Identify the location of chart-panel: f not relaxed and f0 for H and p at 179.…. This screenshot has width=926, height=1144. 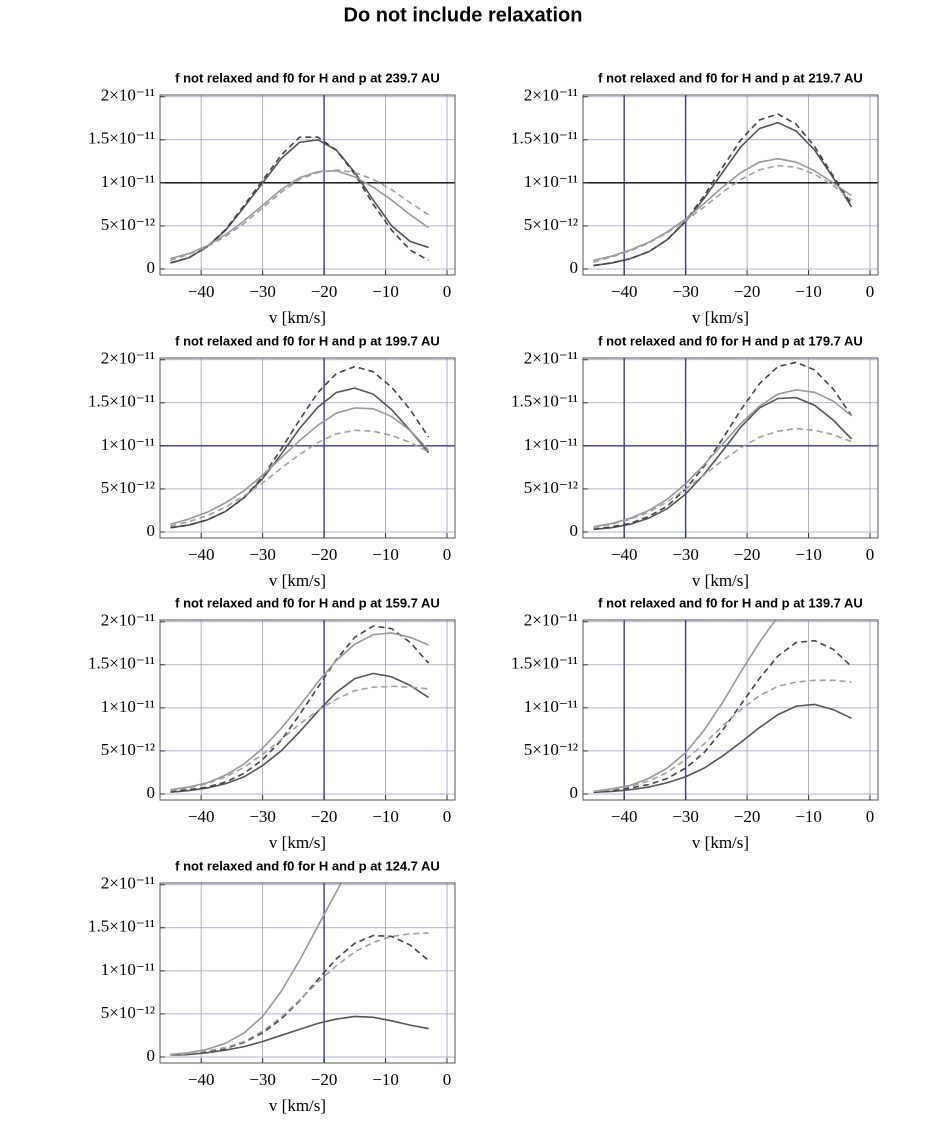
(695, 461).